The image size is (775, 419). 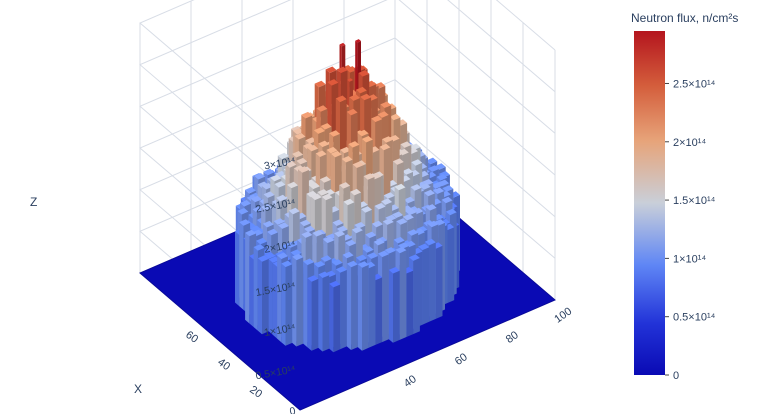 What do you see at coordinates (279, 246) in the screenshot?
I see `z-tick-label: 2×10¹⁴` at bounding box center [279, 246].